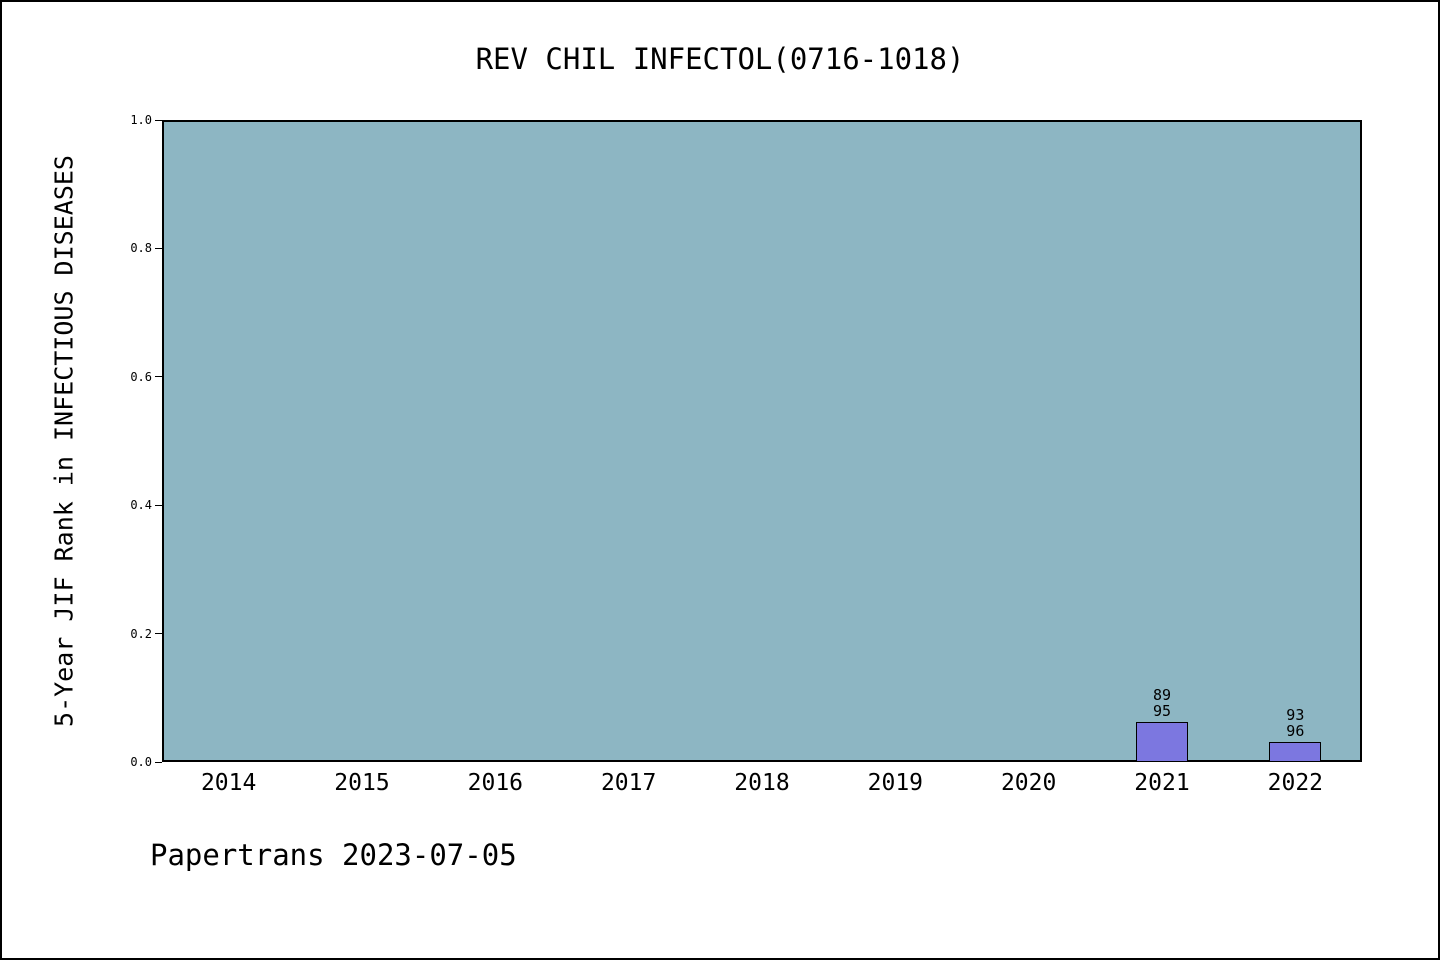 This screenshot has width=1440, height=960. What do you see at coordinates (1162, 702) in the screenshot?
I see `bar-label-2021: 89 95` at bounding box center [1162, 702].